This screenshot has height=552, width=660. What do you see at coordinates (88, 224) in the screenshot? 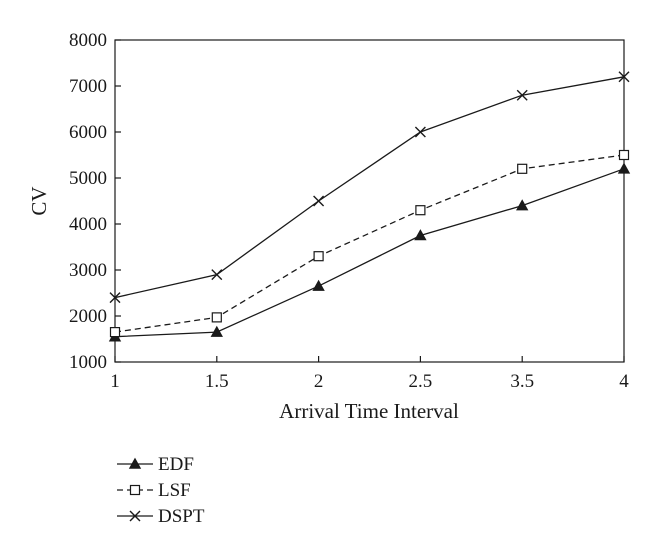
I see `y-tick-label: 4000` at bounding box center [88, 224].